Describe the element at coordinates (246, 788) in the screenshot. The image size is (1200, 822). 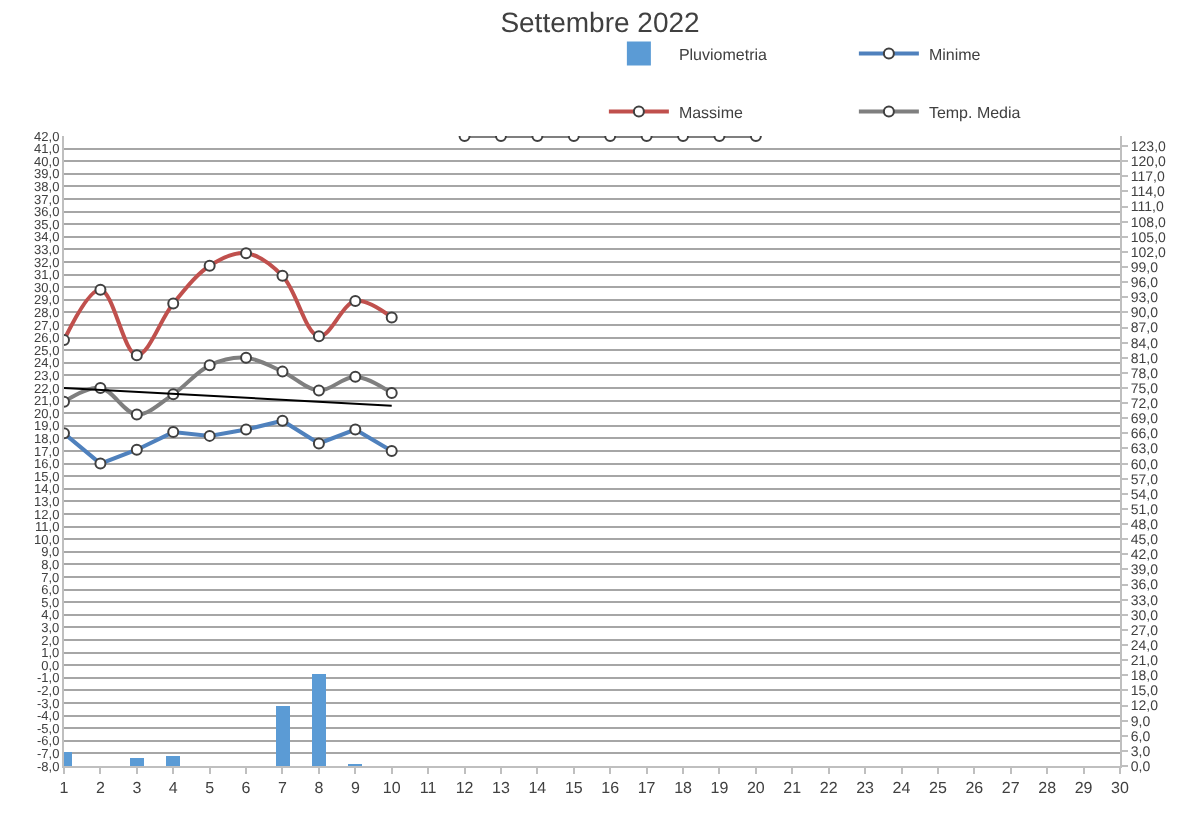
I see `x-tick-label: 6` at that location.